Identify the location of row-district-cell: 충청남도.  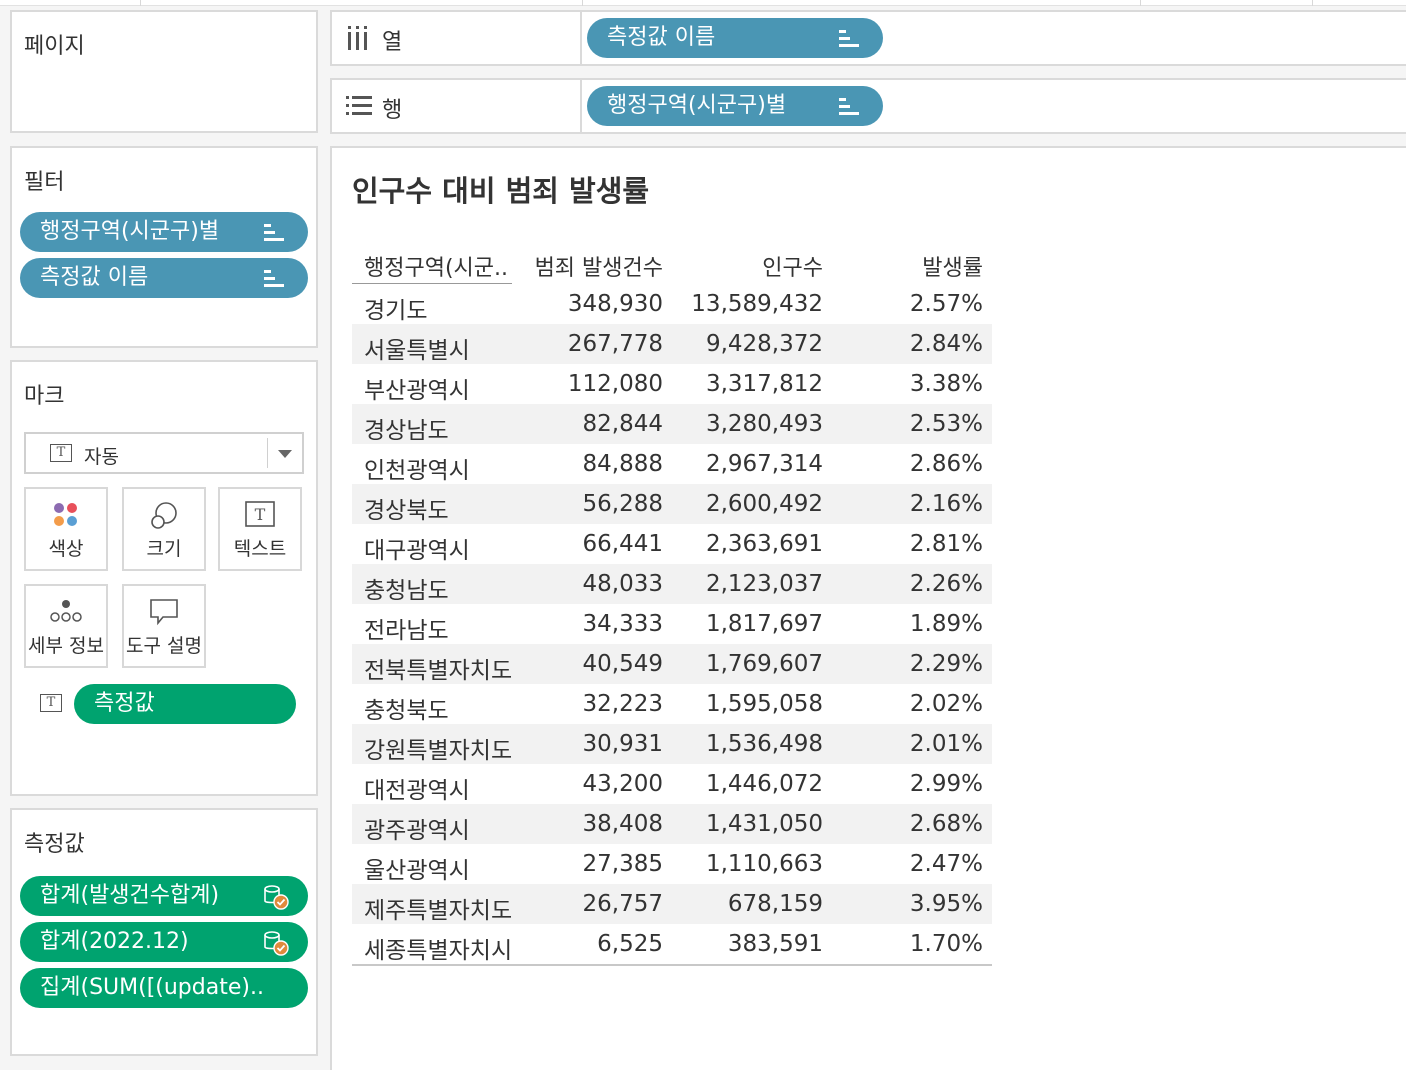
(406, 591).